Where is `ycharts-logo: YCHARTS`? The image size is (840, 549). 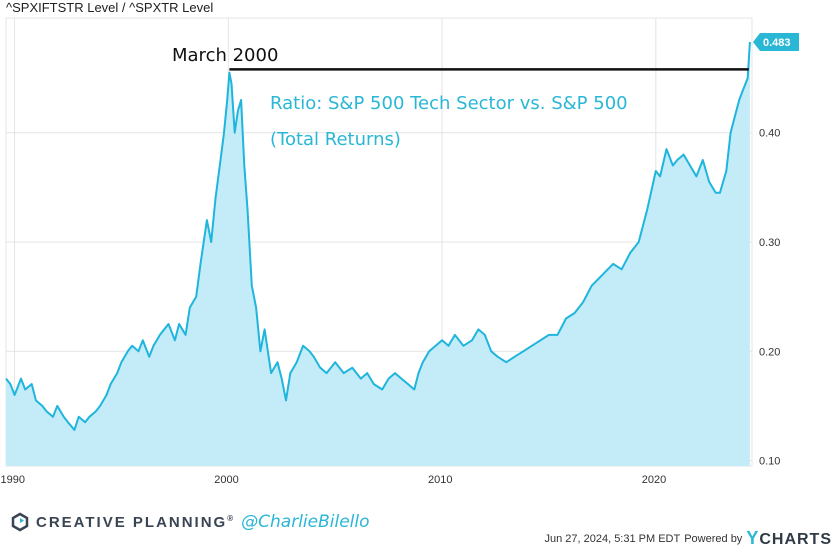 ycharts-logo: YCHARTS is located at coordinates (789, 538).